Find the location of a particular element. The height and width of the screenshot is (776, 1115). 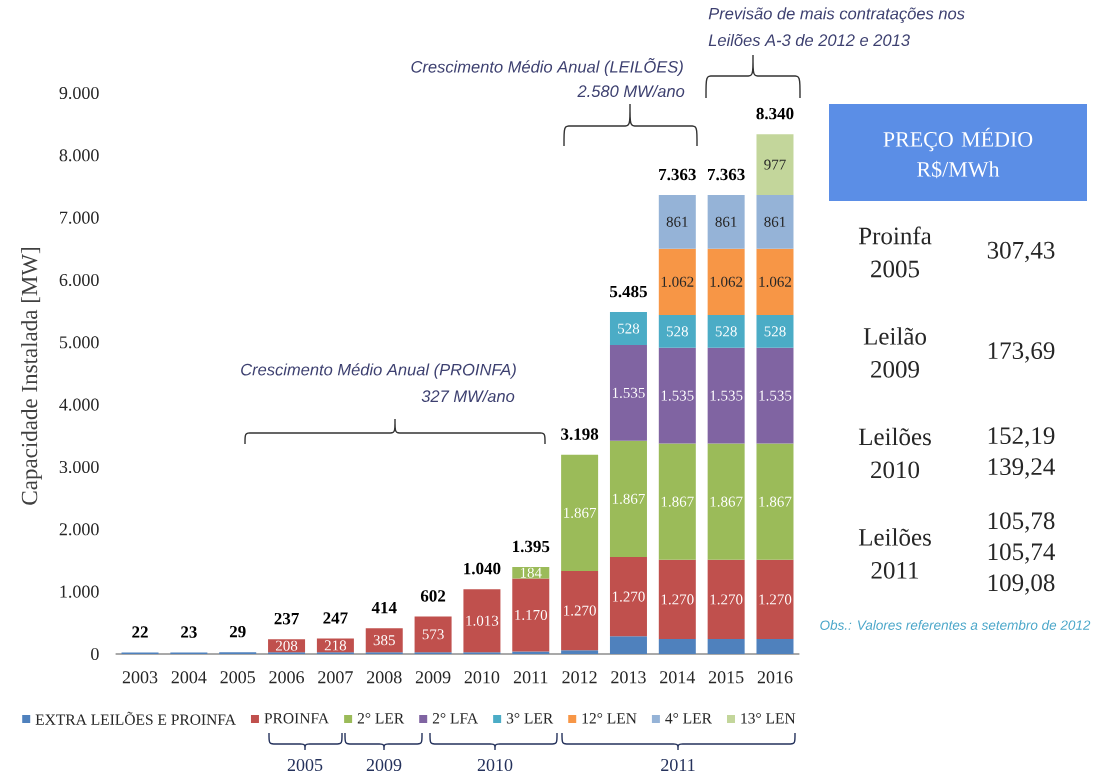

y-tick-label: 6.000 is located at coordinates (79, 280).